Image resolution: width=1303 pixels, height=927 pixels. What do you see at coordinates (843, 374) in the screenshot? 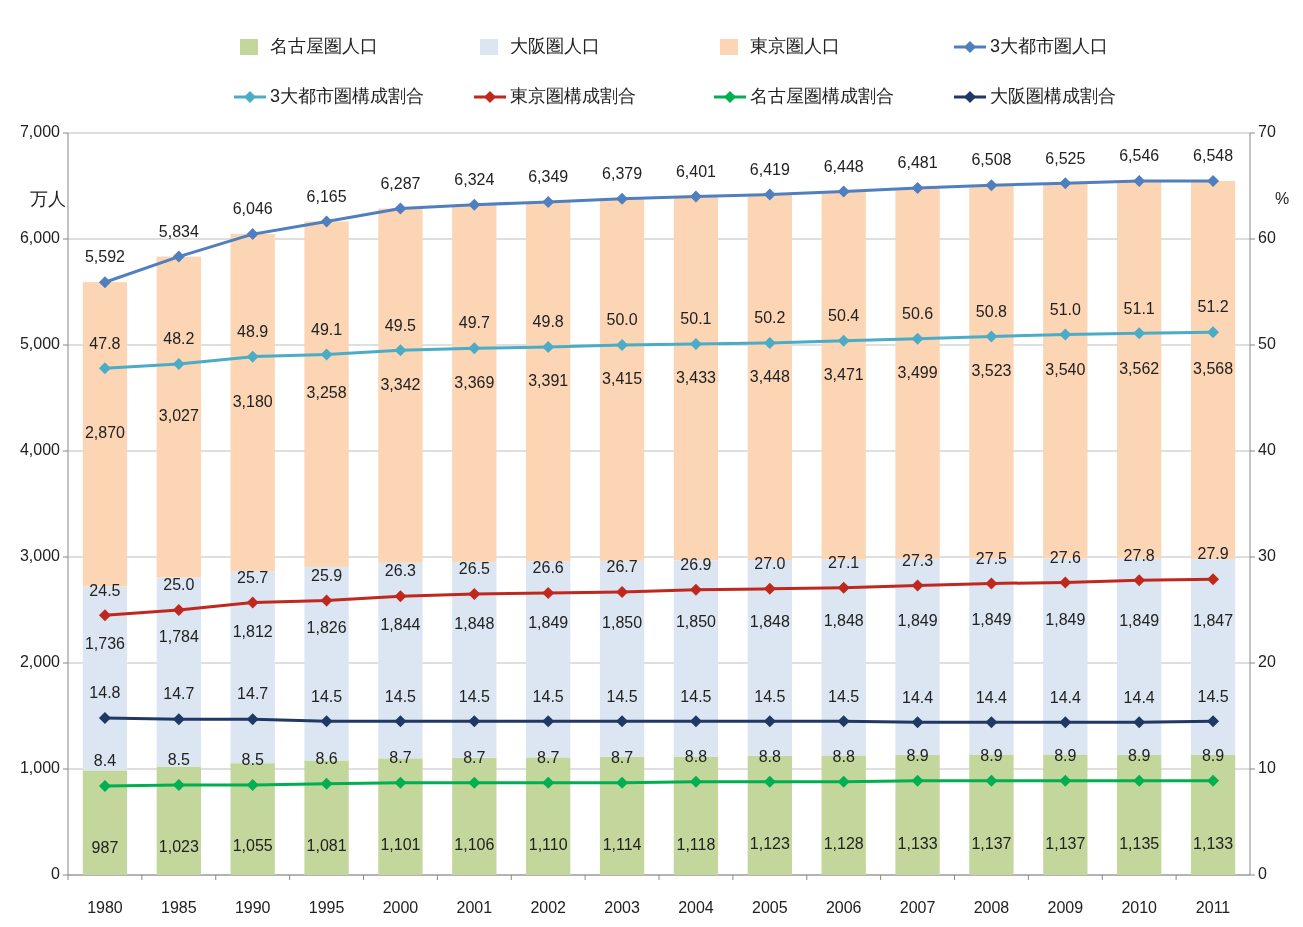
I see `data-label: 3,471` at bounding box center [843, 374].